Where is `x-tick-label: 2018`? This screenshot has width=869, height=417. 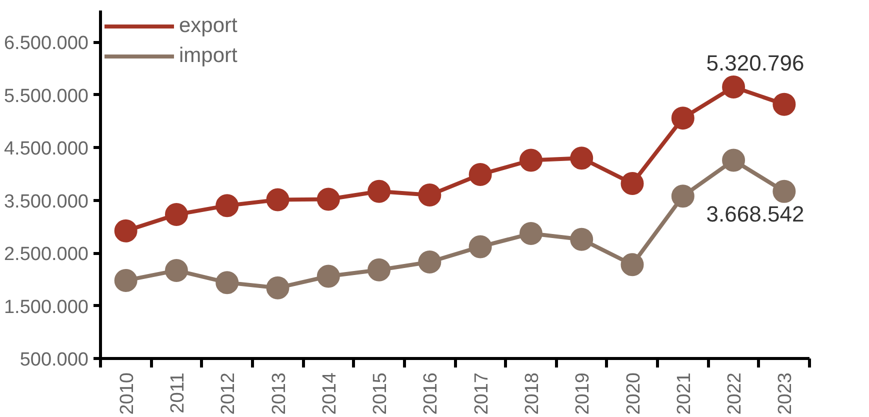
x-tick-label: 2018 is located at coordinates (532, 393).